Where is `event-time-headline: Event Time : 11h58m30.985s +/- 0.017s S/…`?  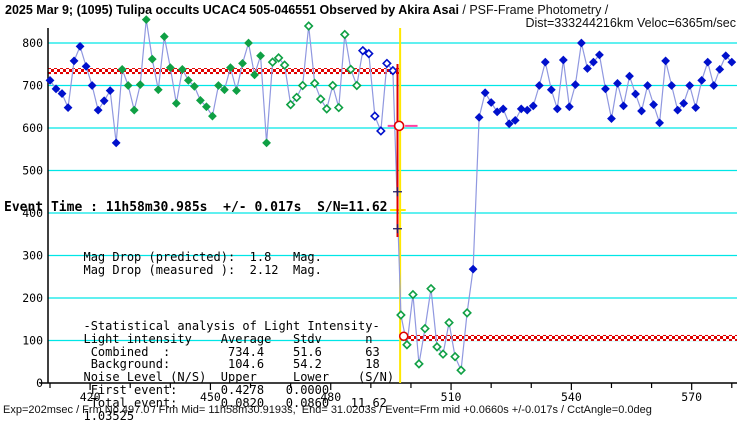 event-time-headline: Event Time : 11h58m30.985s +/- 0.017s S/… is located at coordinates (196, 207).